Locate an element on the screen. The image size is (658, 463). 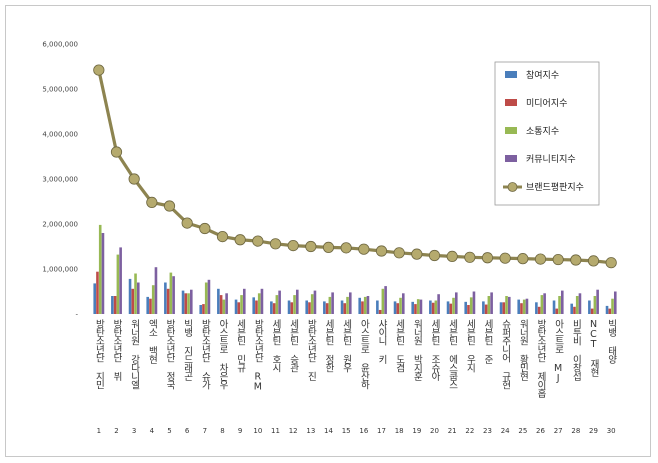
y-tick-label: 5,000,000 is located at coordinates (60, 90).